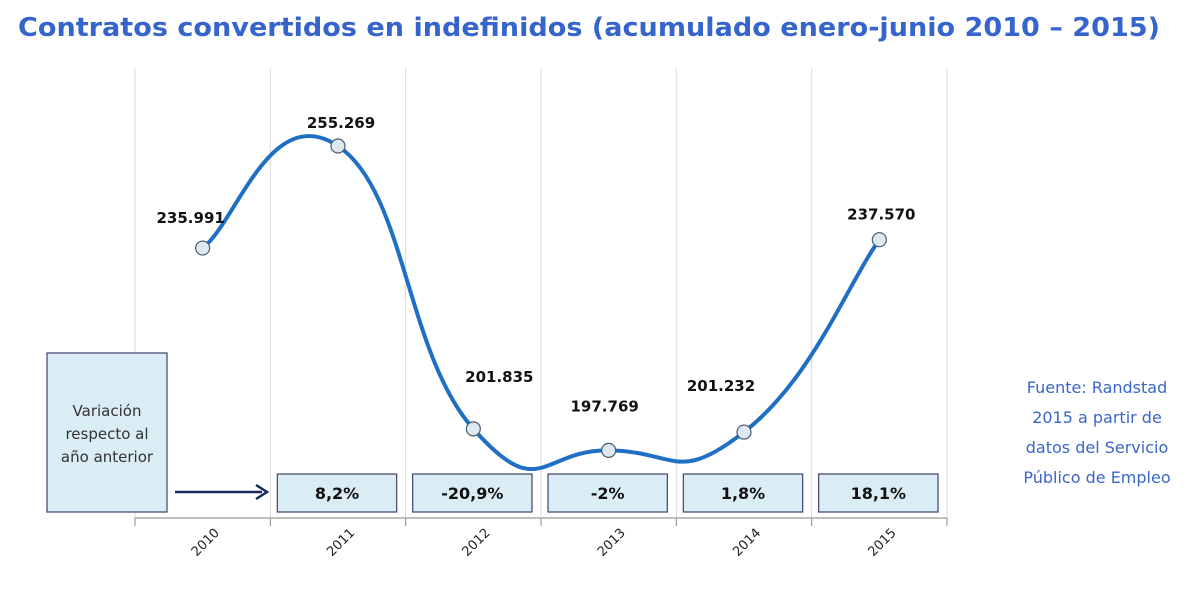 This screenshot has height=599, width=1200. What do you see at coordinates (341, 543) in the screenshot?
I see `x-tick-label: 2011` at bounding box center [341, 543].